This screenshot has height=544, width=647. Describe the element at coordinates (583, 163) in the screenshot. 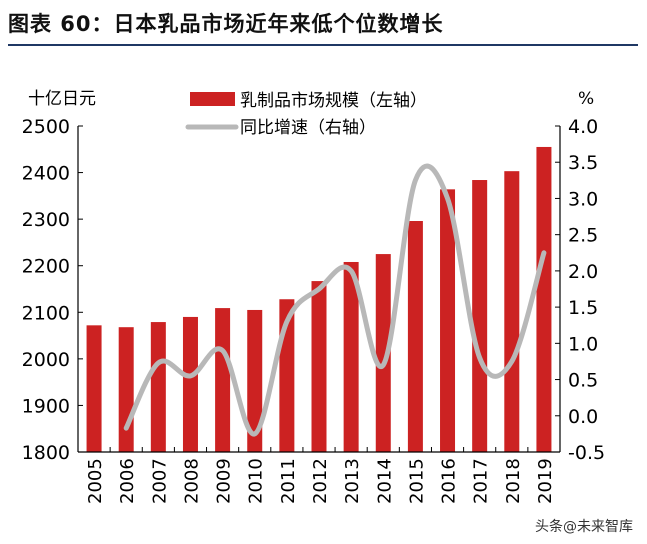

I see `right-tick-label: 3.5` at that location.